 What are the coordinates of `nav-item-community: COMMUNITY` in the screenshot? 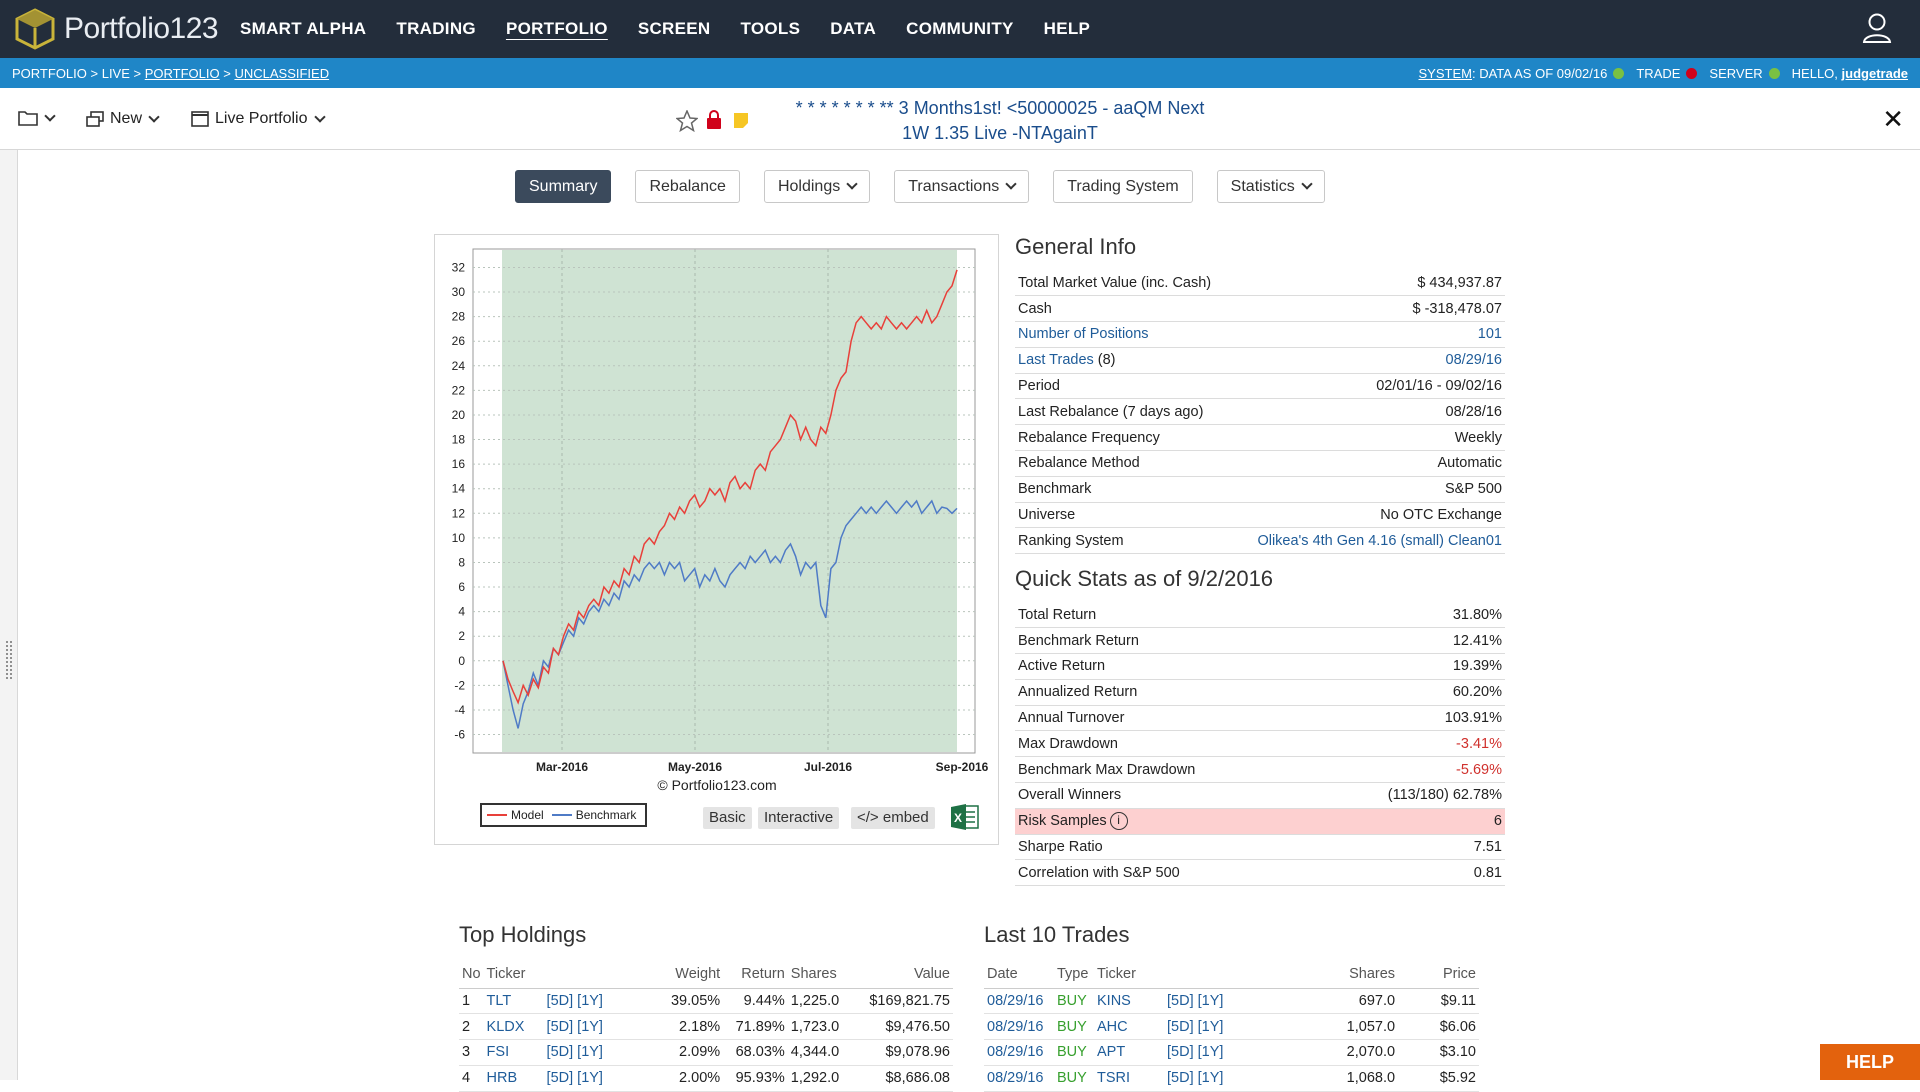 It's located at (960, 28).